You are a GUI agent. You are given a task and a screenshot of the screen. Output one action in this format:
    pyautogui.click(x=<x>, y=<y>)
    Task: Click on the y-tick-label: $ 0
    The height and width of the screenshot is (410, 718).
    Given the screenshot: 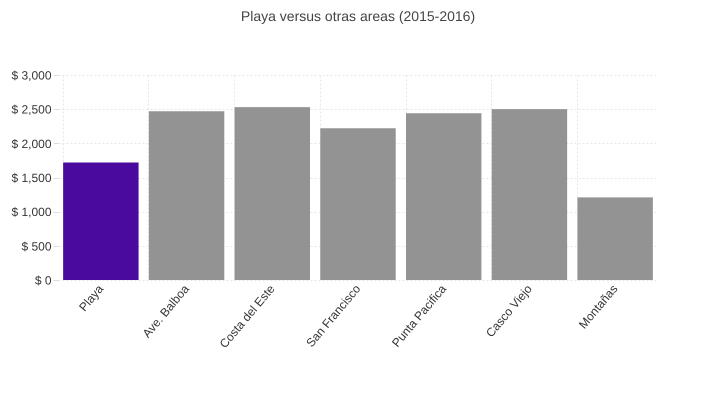 What is the action you would take?
    pyautogui.click(x=43, y=281)
    